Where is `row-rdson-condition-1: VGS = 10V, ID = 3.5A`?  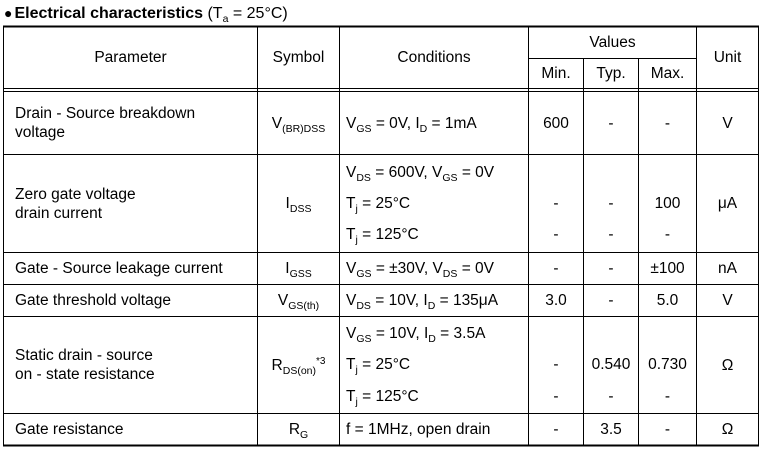
row-rdson-condition-1: VGS = 10V, ID = 3.5A is located at coordinates (416, 334).